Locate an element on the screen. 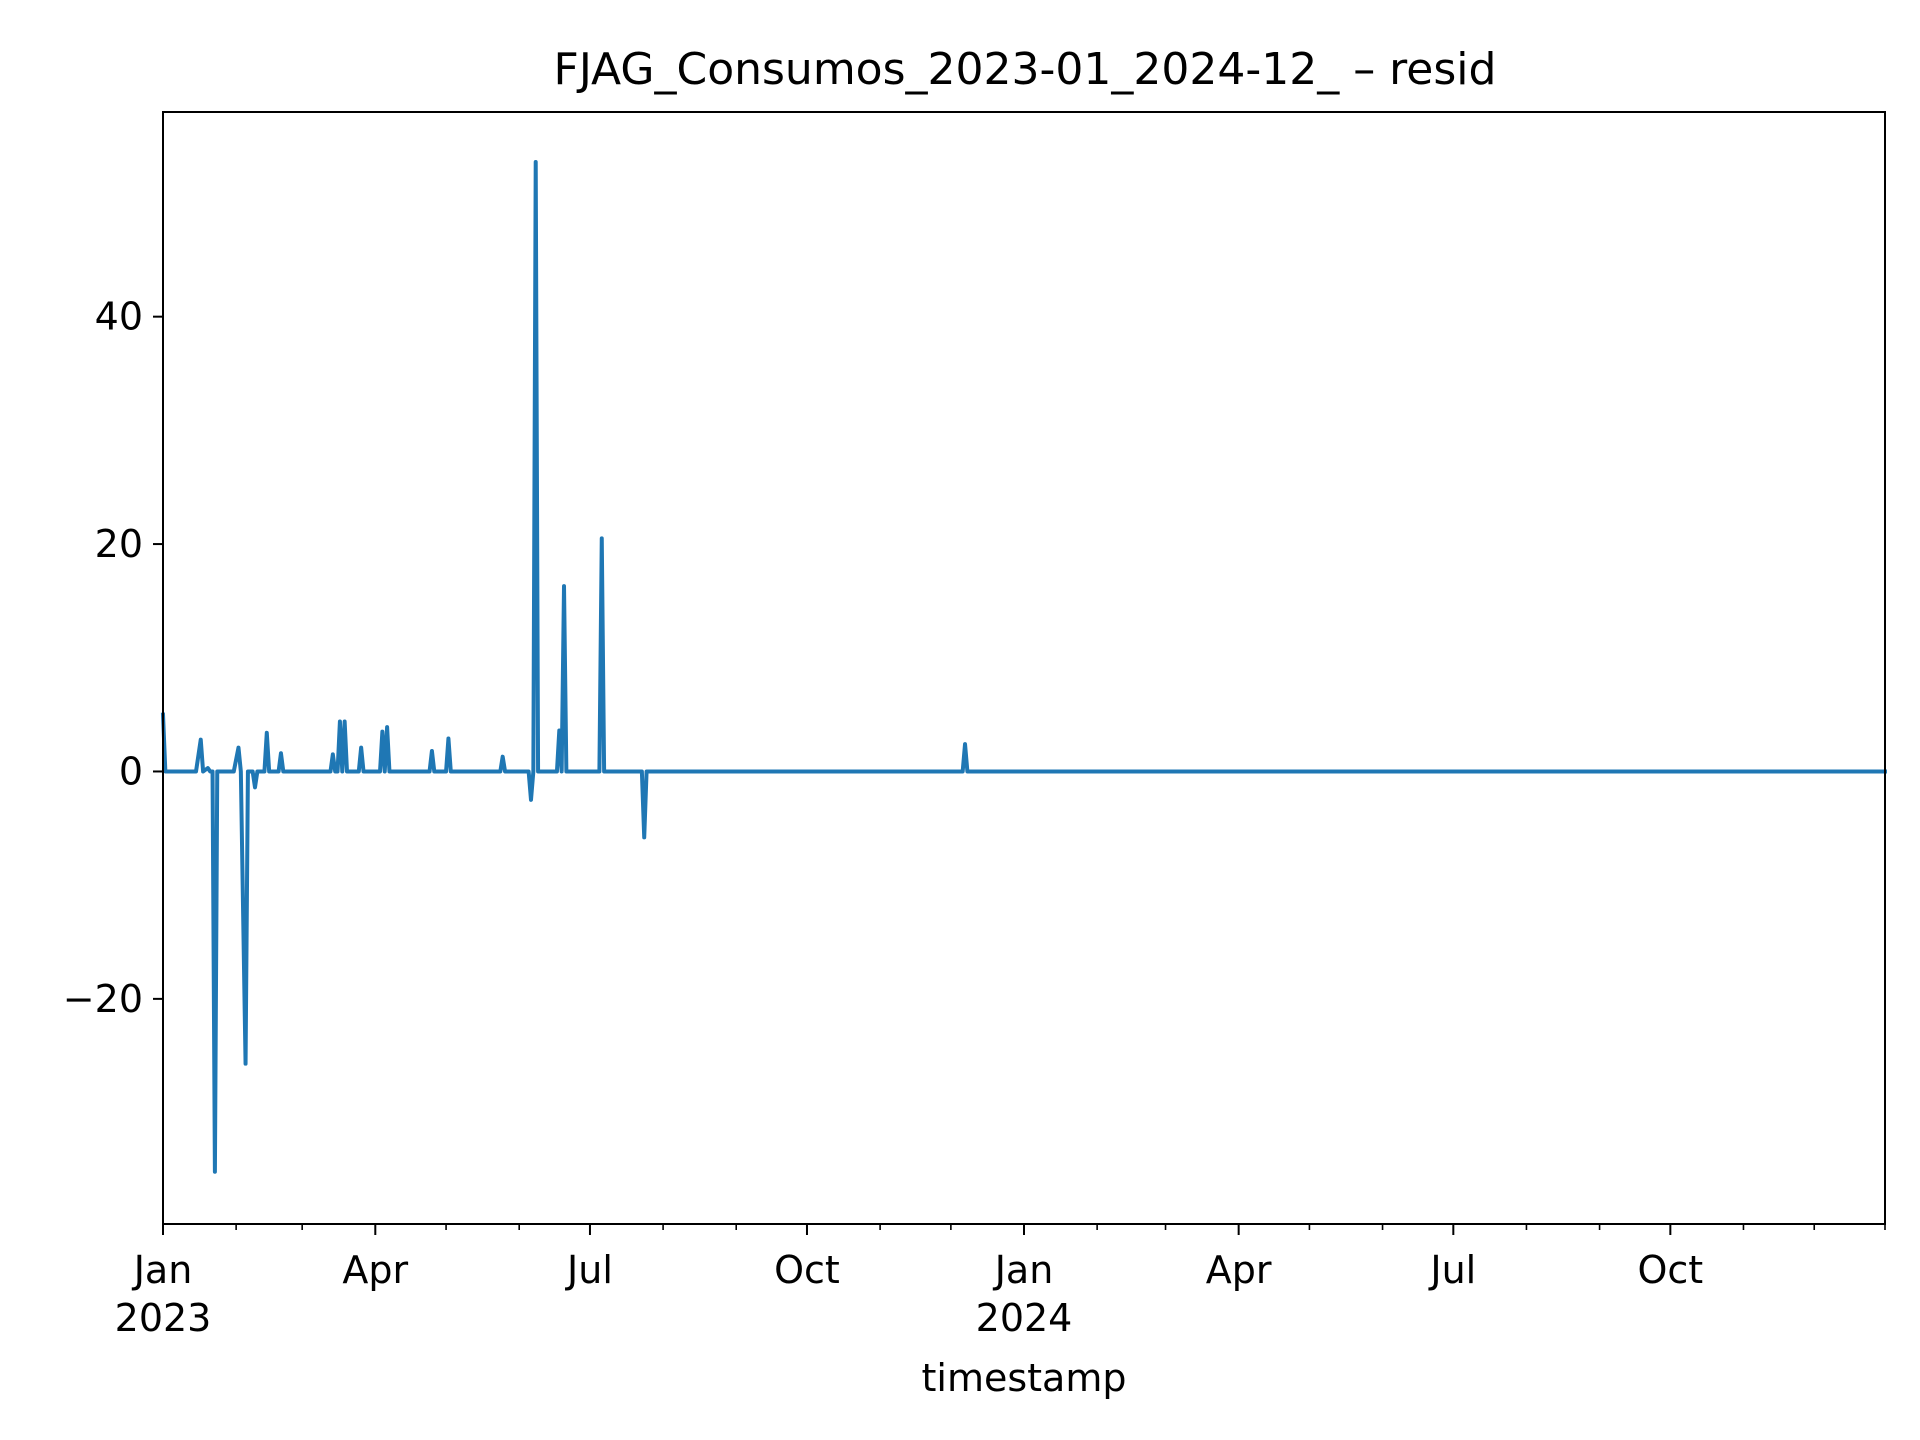  y-tick-label: 40 is located at coordinates (119, 317).